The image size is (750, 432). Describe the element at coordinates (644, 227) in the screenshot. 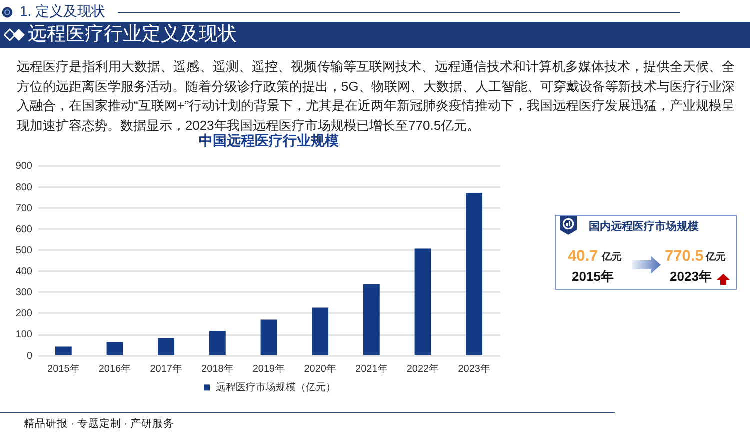

I see `text: 国内远程医疗市场规模` at that location.